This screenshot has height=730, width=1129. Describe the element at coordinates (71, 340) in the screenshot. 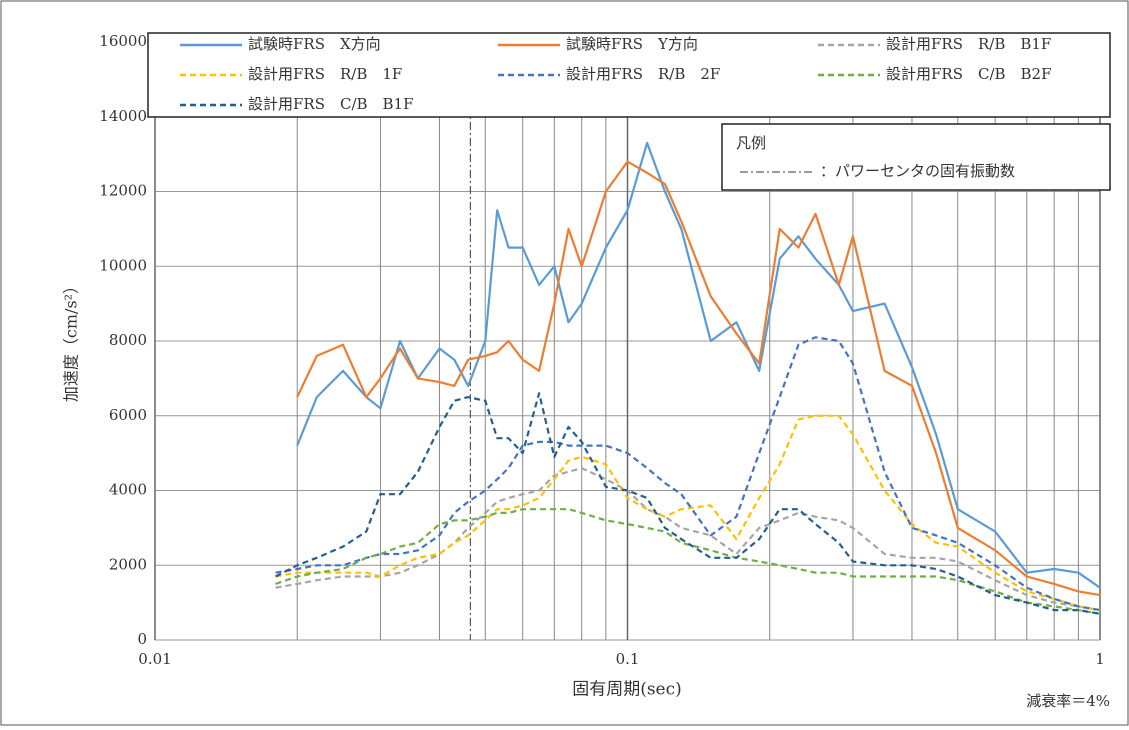

I see `y-axis-label: 加速度（cm/s²）` at that location.